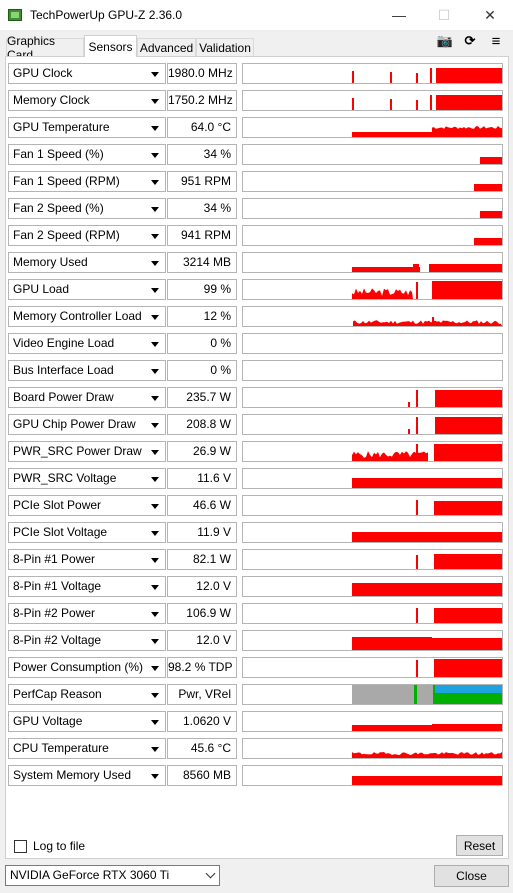 This screenshot has width=513, height=893. I want to click on minimize-button: —, so click(399, 15).